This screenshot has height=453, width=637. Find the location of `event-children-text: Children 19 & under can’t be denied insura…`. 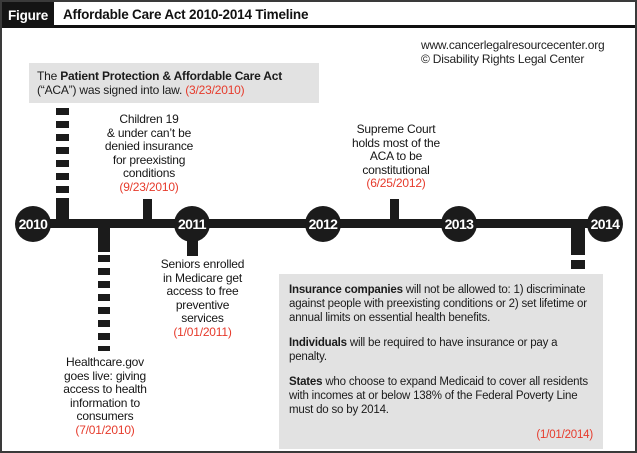

event-children-text: Children 19 & under can’t be denied insura… is located at coordinates (149, 146).